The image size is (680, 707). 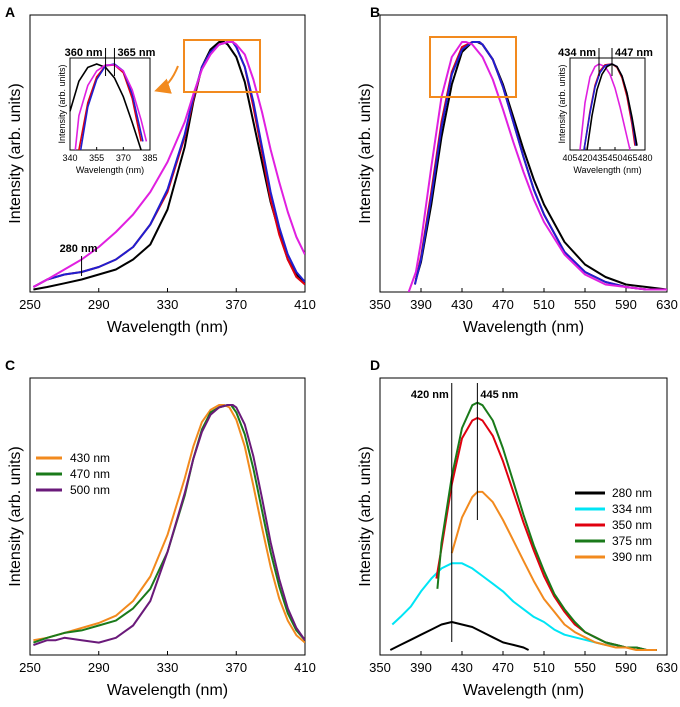 I want to click on inset-tick-label: 420, so click(x=584, y=158).